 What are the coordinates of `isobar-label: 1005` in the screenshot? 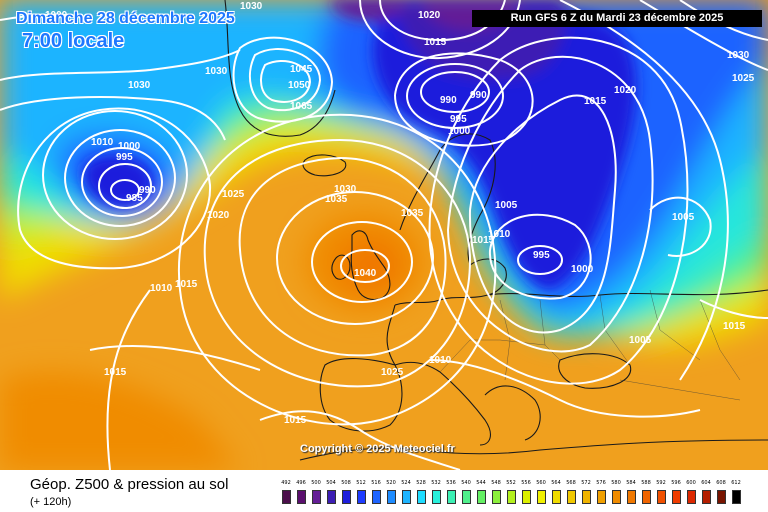 It's located at (640, 340).